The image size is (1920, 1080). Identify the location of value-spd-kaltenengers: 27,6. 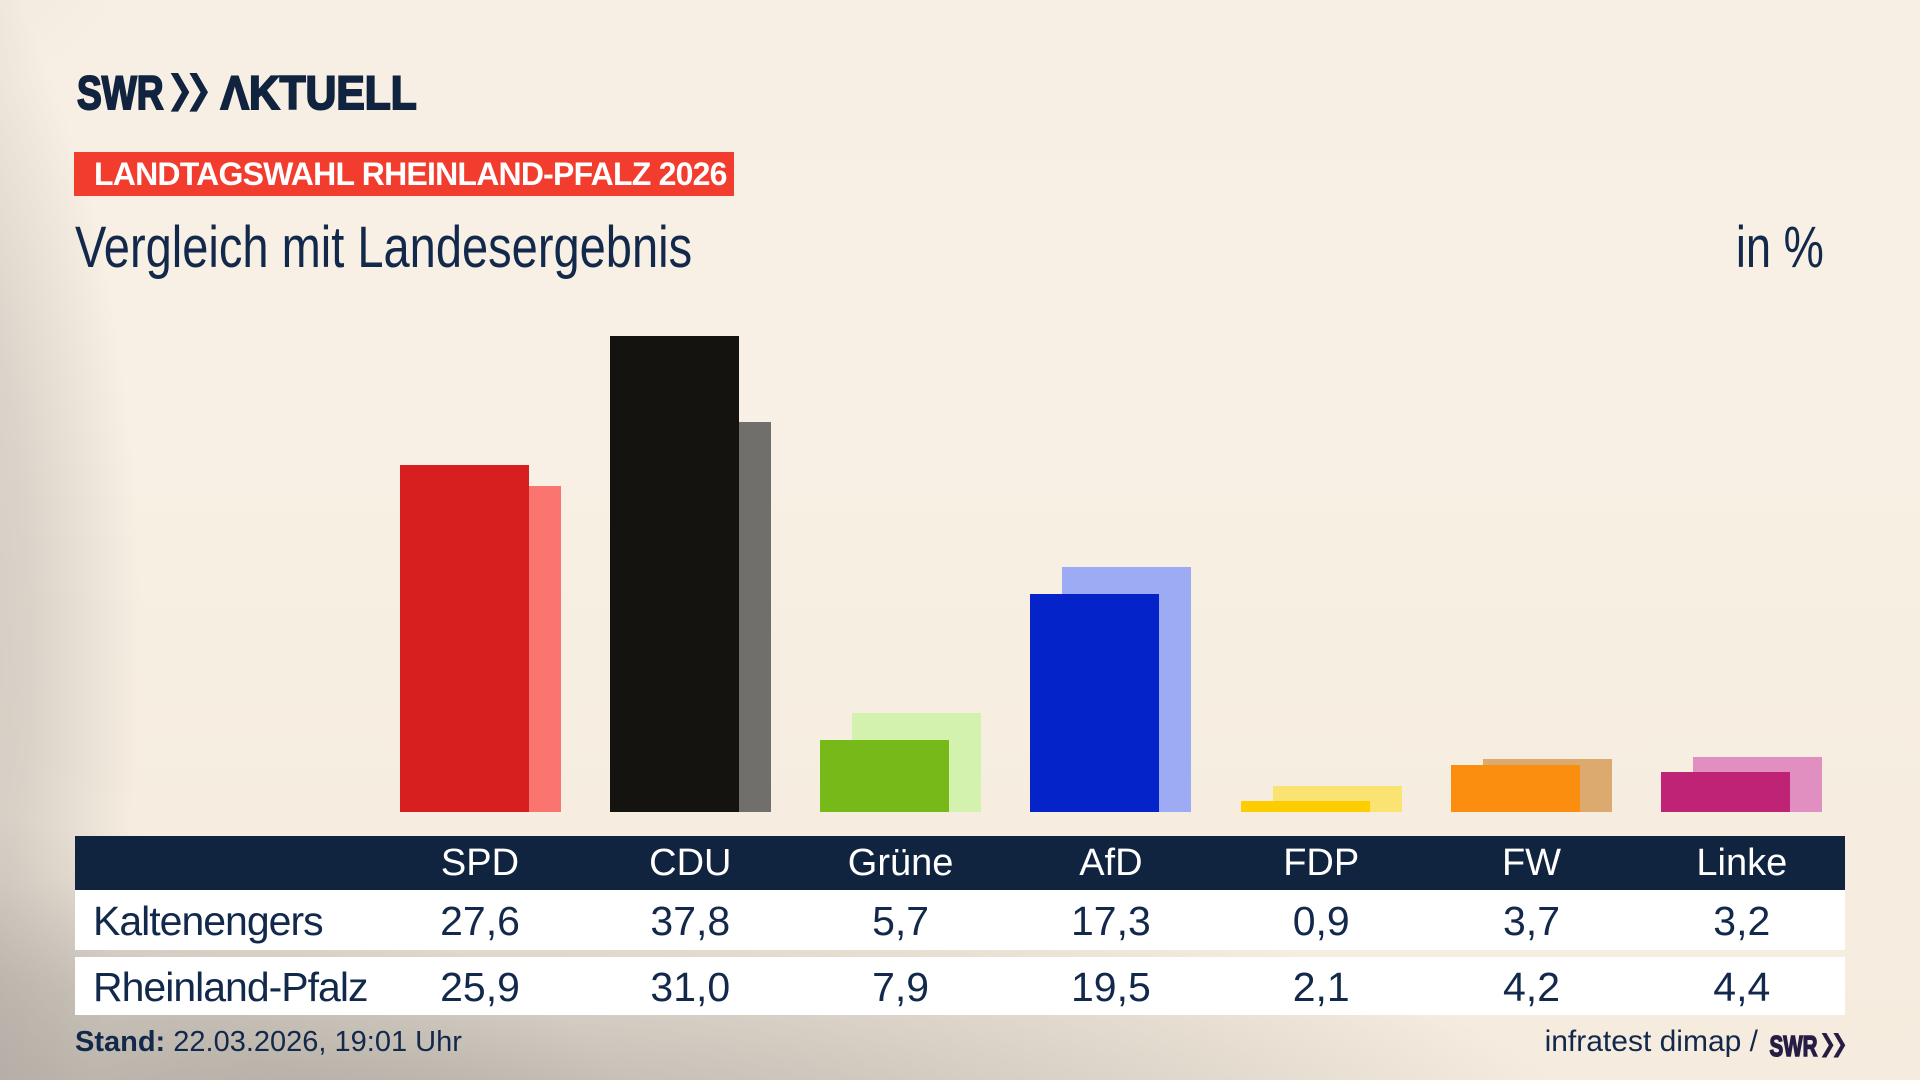
(480, 921).